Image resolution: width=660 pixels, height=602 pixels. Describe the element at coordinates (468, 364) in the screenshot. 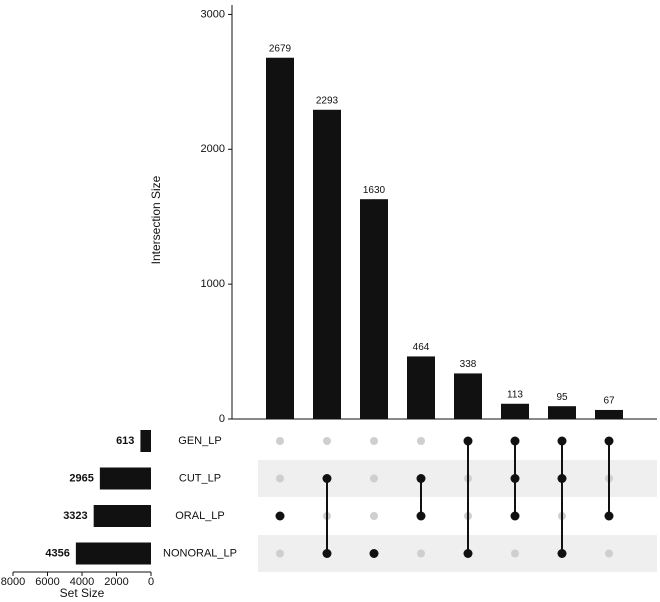

I see `value-label: 338` at that location.